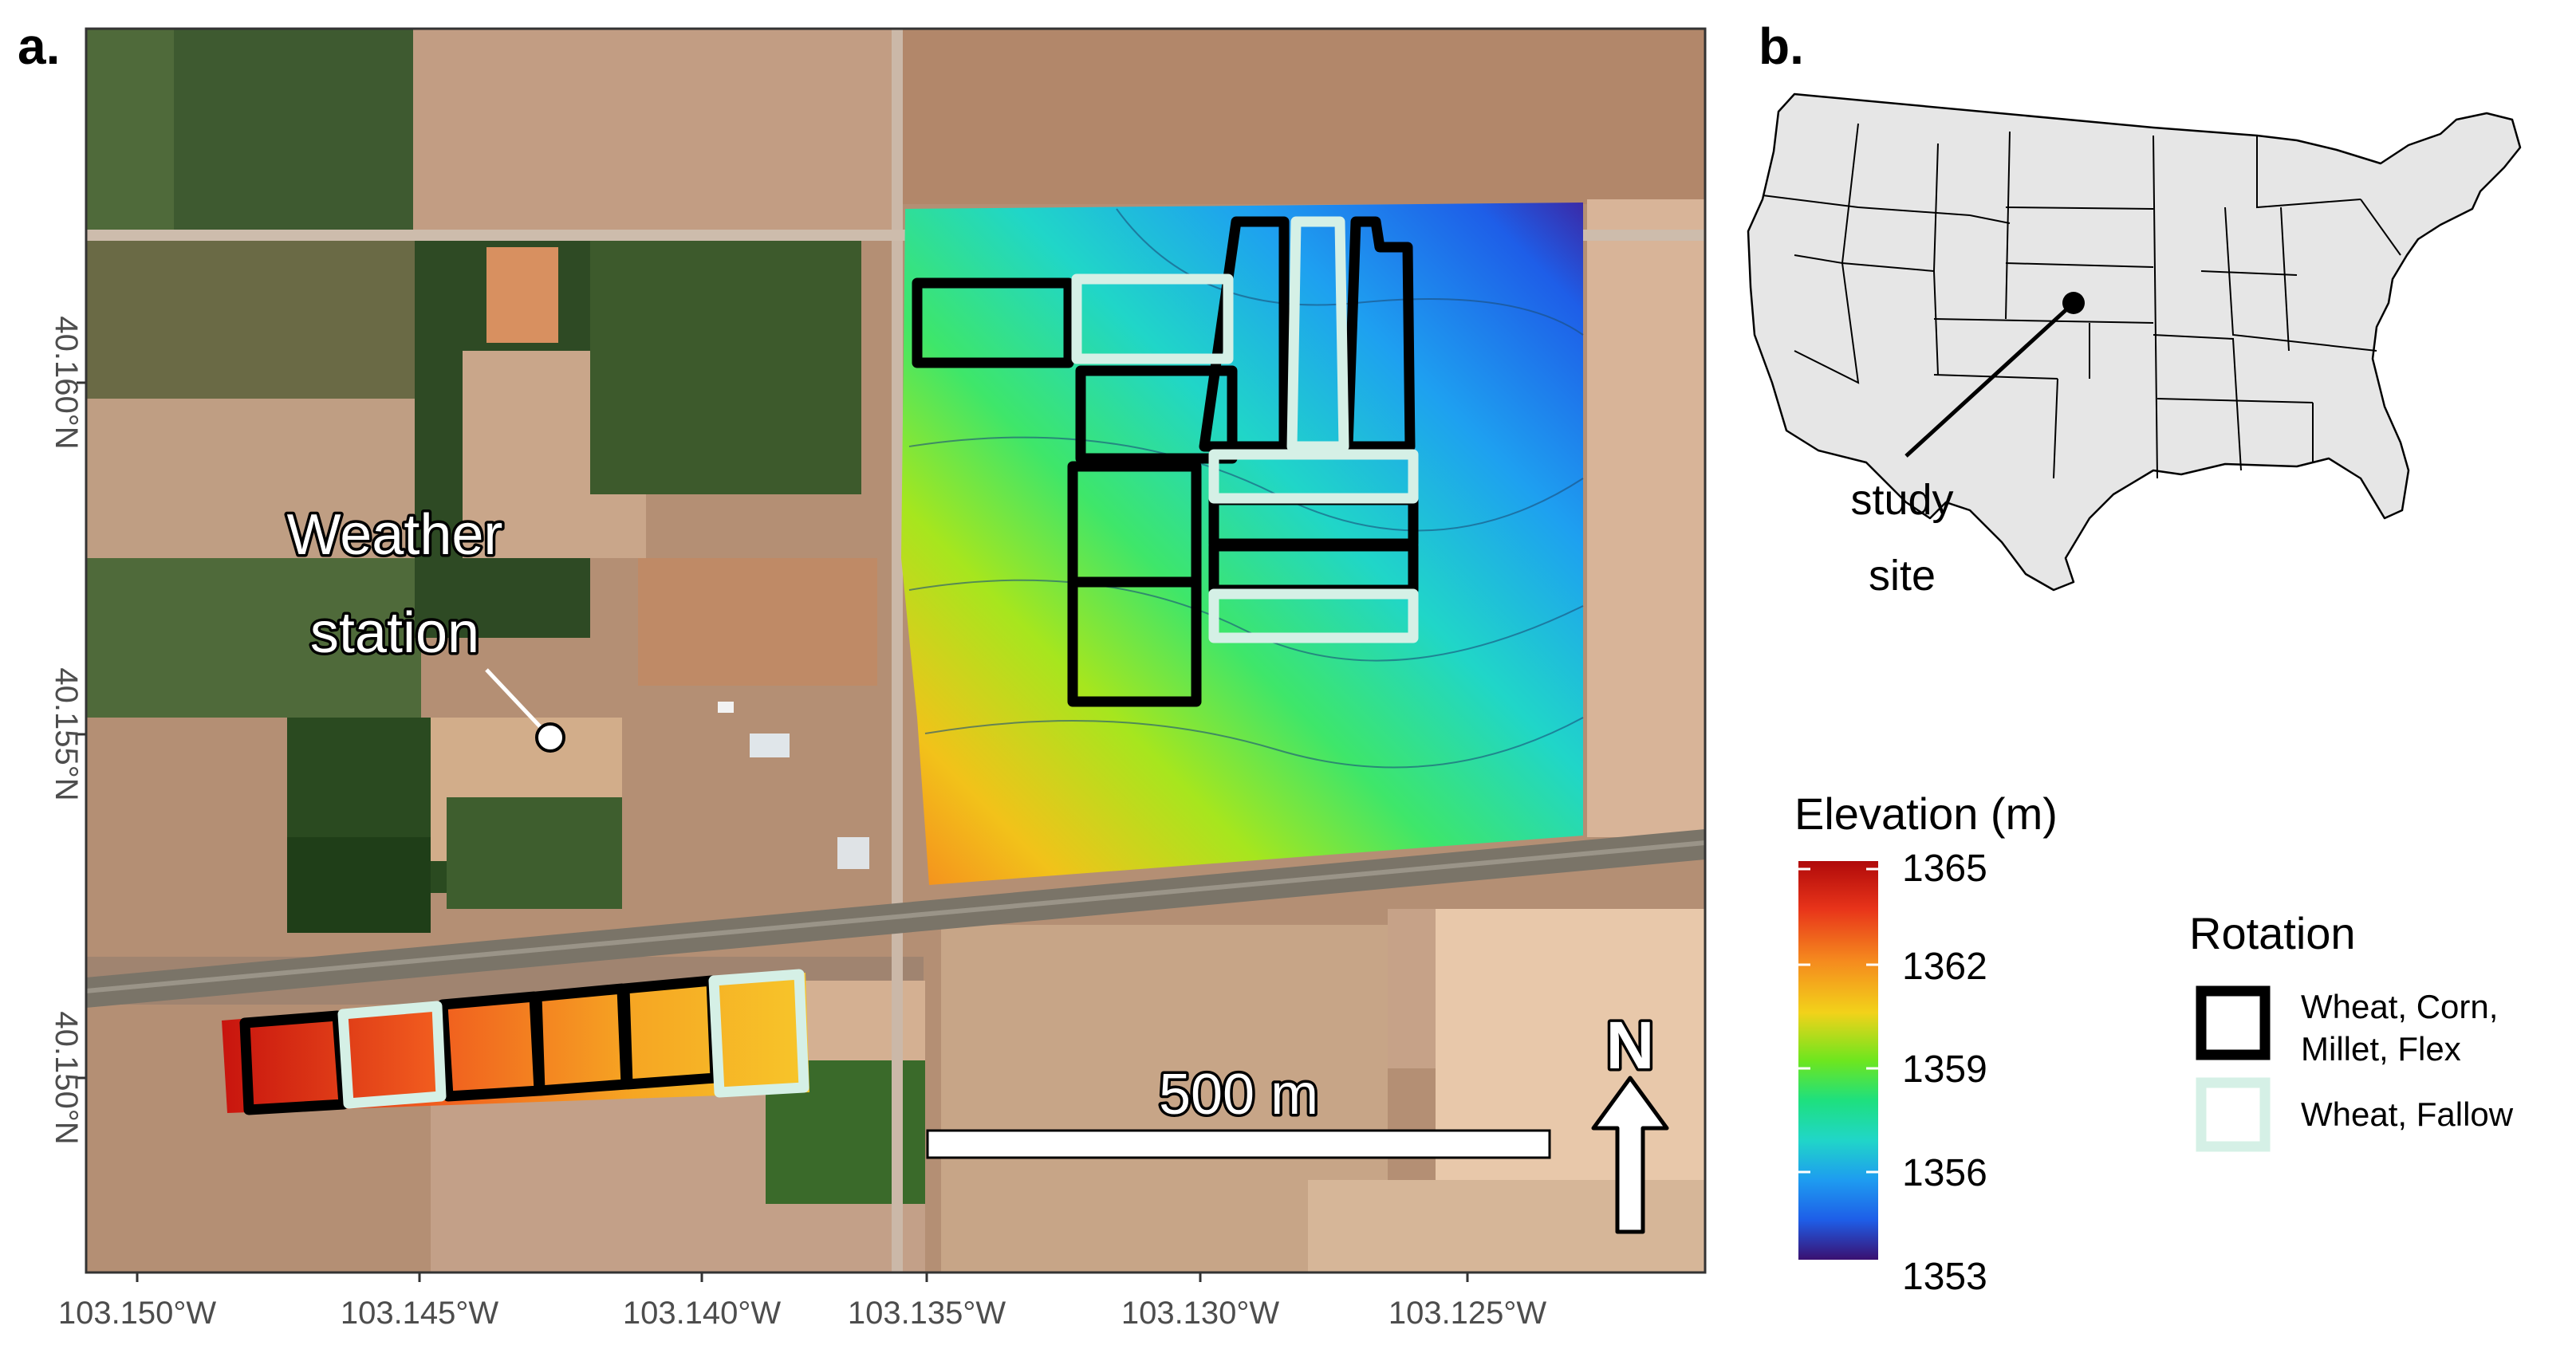  Describe the element at coordinates (1944, 1069) in the screenshot. I see `elevation-tick-label: 1359` at that location.